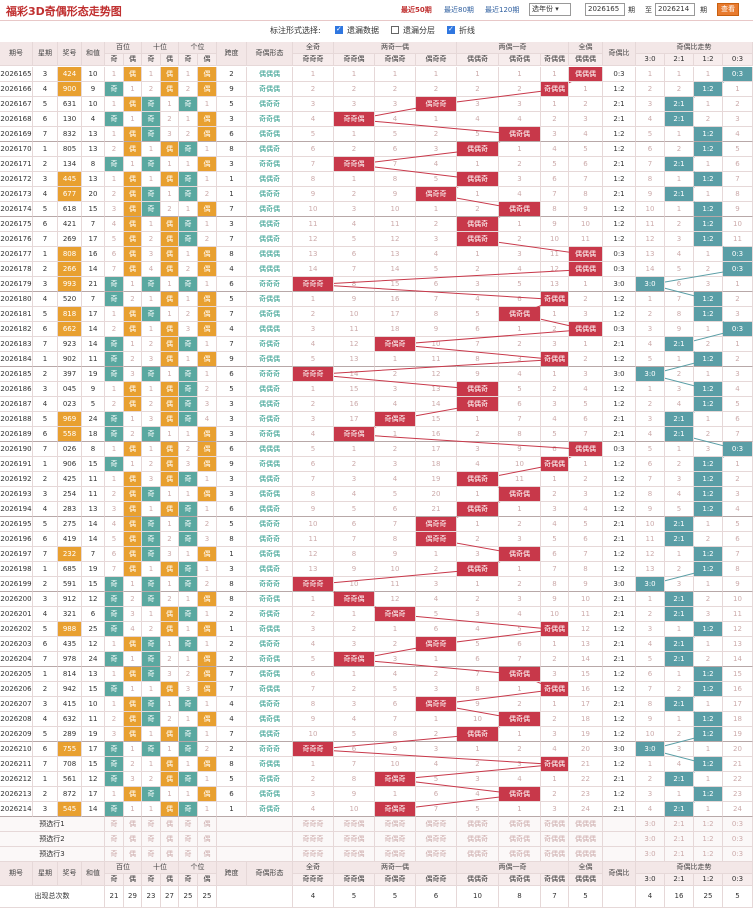  I want to click on miss-count: 6, so click(478, 659).